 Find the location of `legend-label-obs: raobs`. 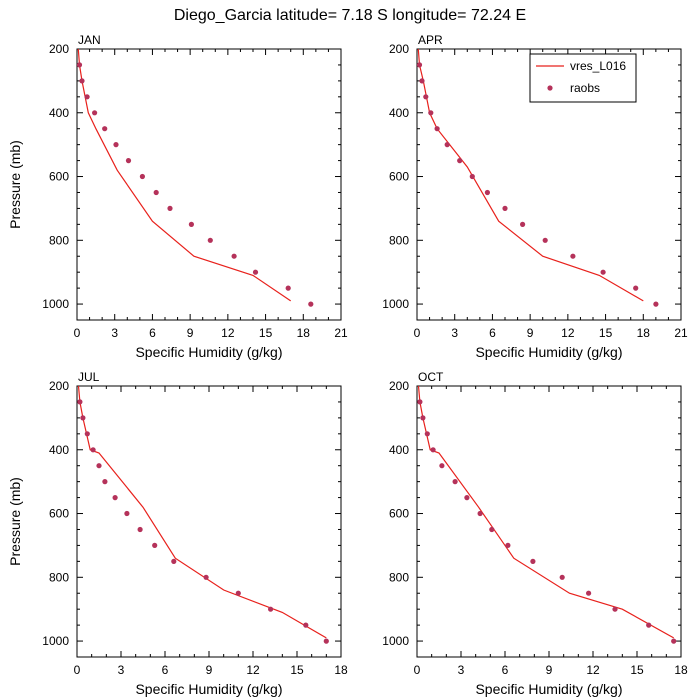

legend-label-obs: raobs is located at coordinates (585, 88).